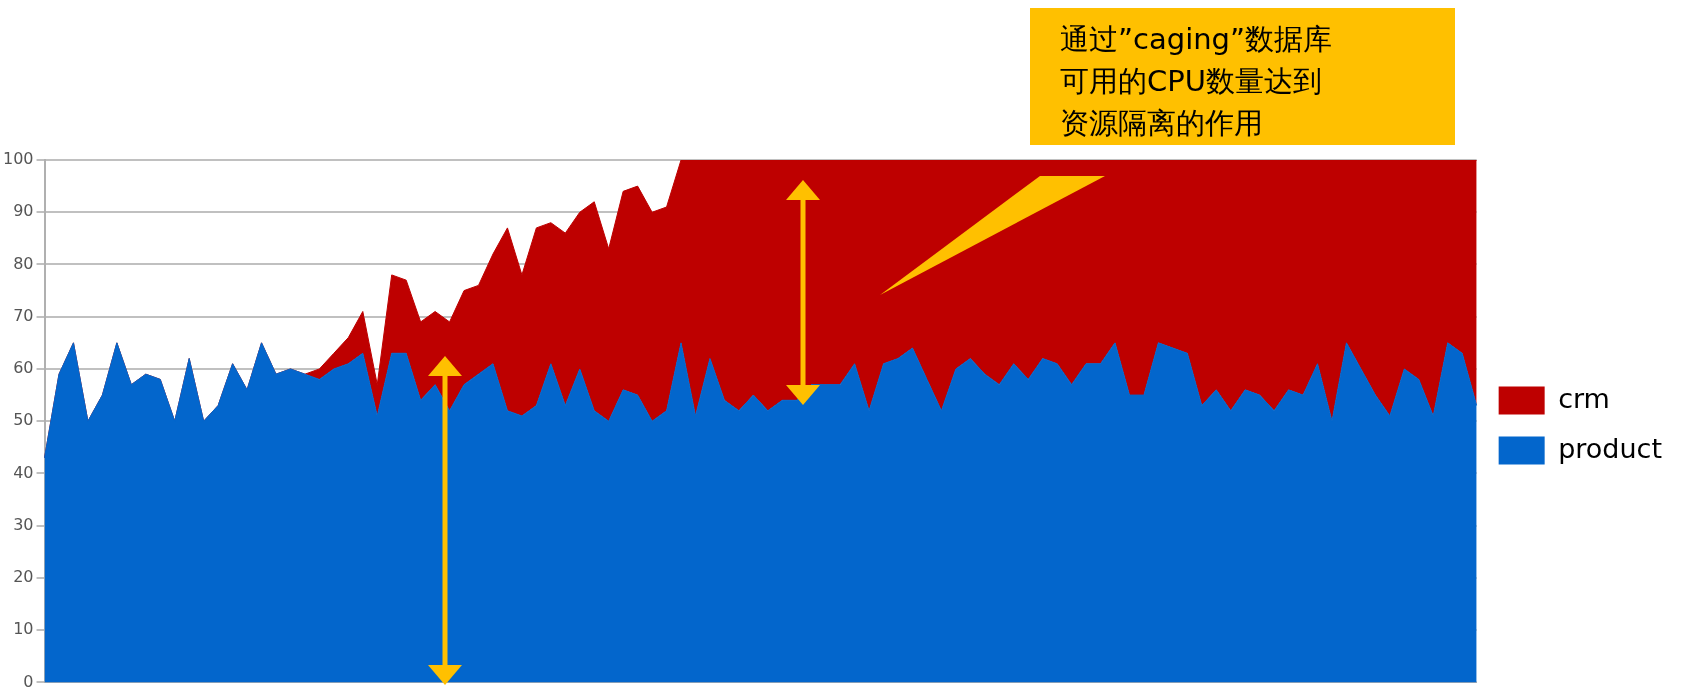  What do you see at coordinates (23, 420) in the screenshot?
I see `y-tick-label: 50` at bounding box center [23, 420].